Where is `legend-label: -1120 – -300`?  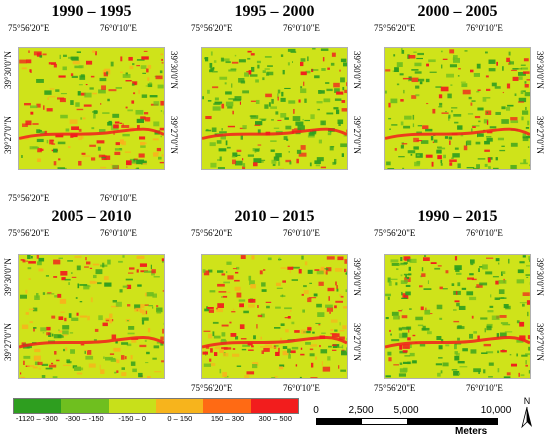
legend-label: -1120 – -300 is located at coordinates (36, 418).